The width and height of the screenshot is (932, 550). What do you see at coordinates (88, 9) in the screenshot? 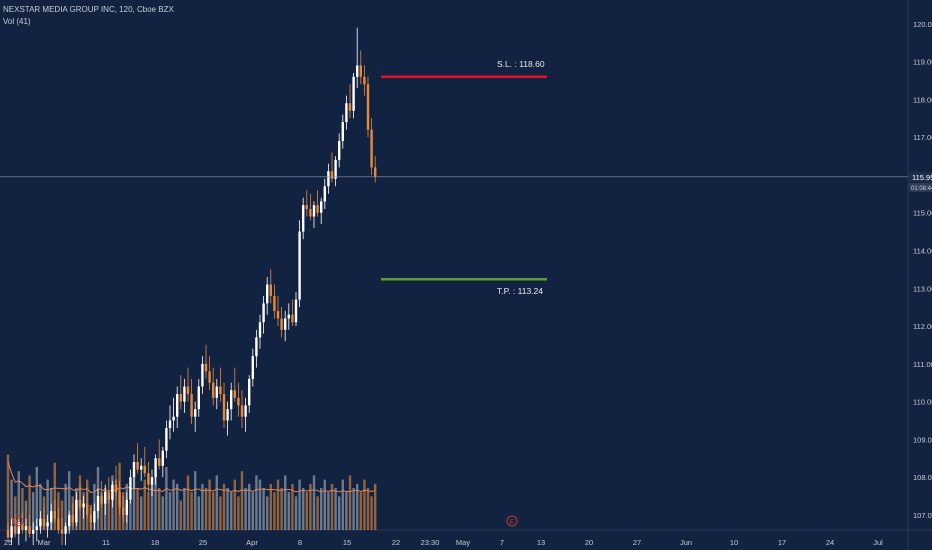
I see `symbol-title: NEXSTAR MEDIA GROUP INC, 120, Cboe BZX` at bounding box center [88, 9].